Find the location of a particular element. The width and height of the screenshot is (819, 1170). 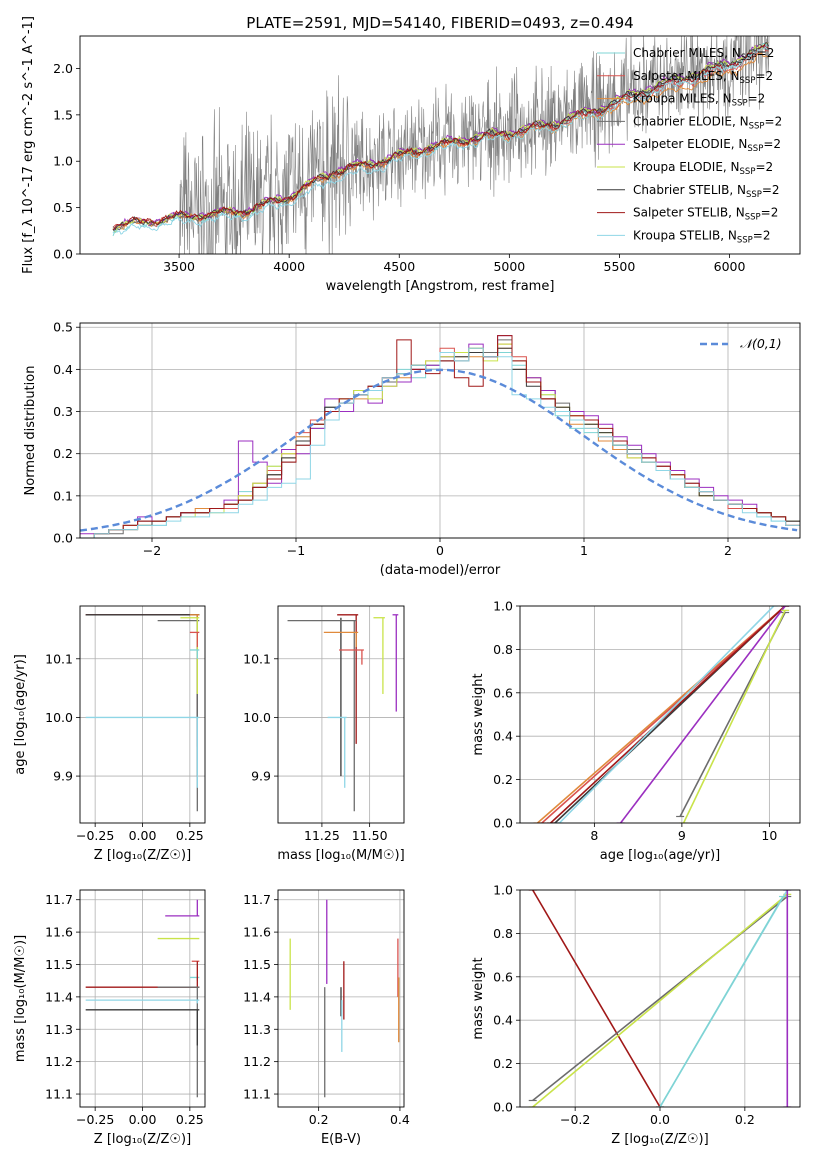

y-tick-label: 1.5 is located at coordinates (63, 114).